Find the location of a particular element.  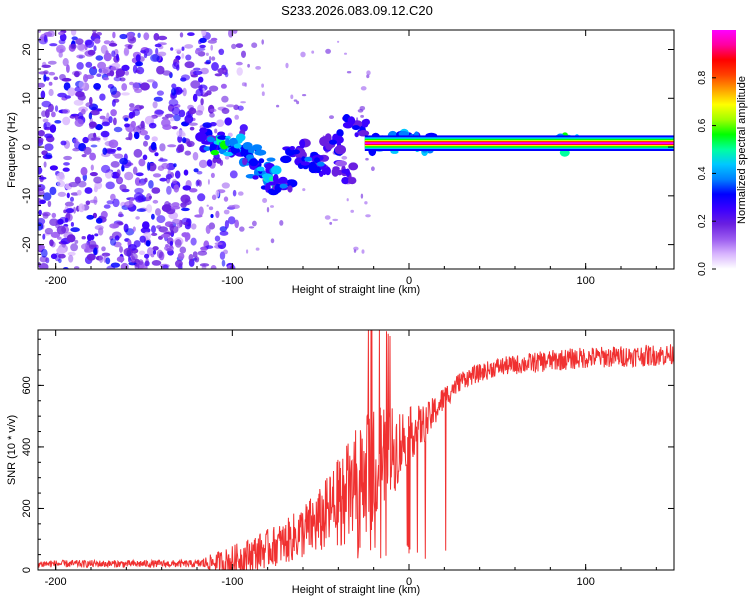

colorbar-label: Normalized spectral amplitude is located at coordinates (742, 150).